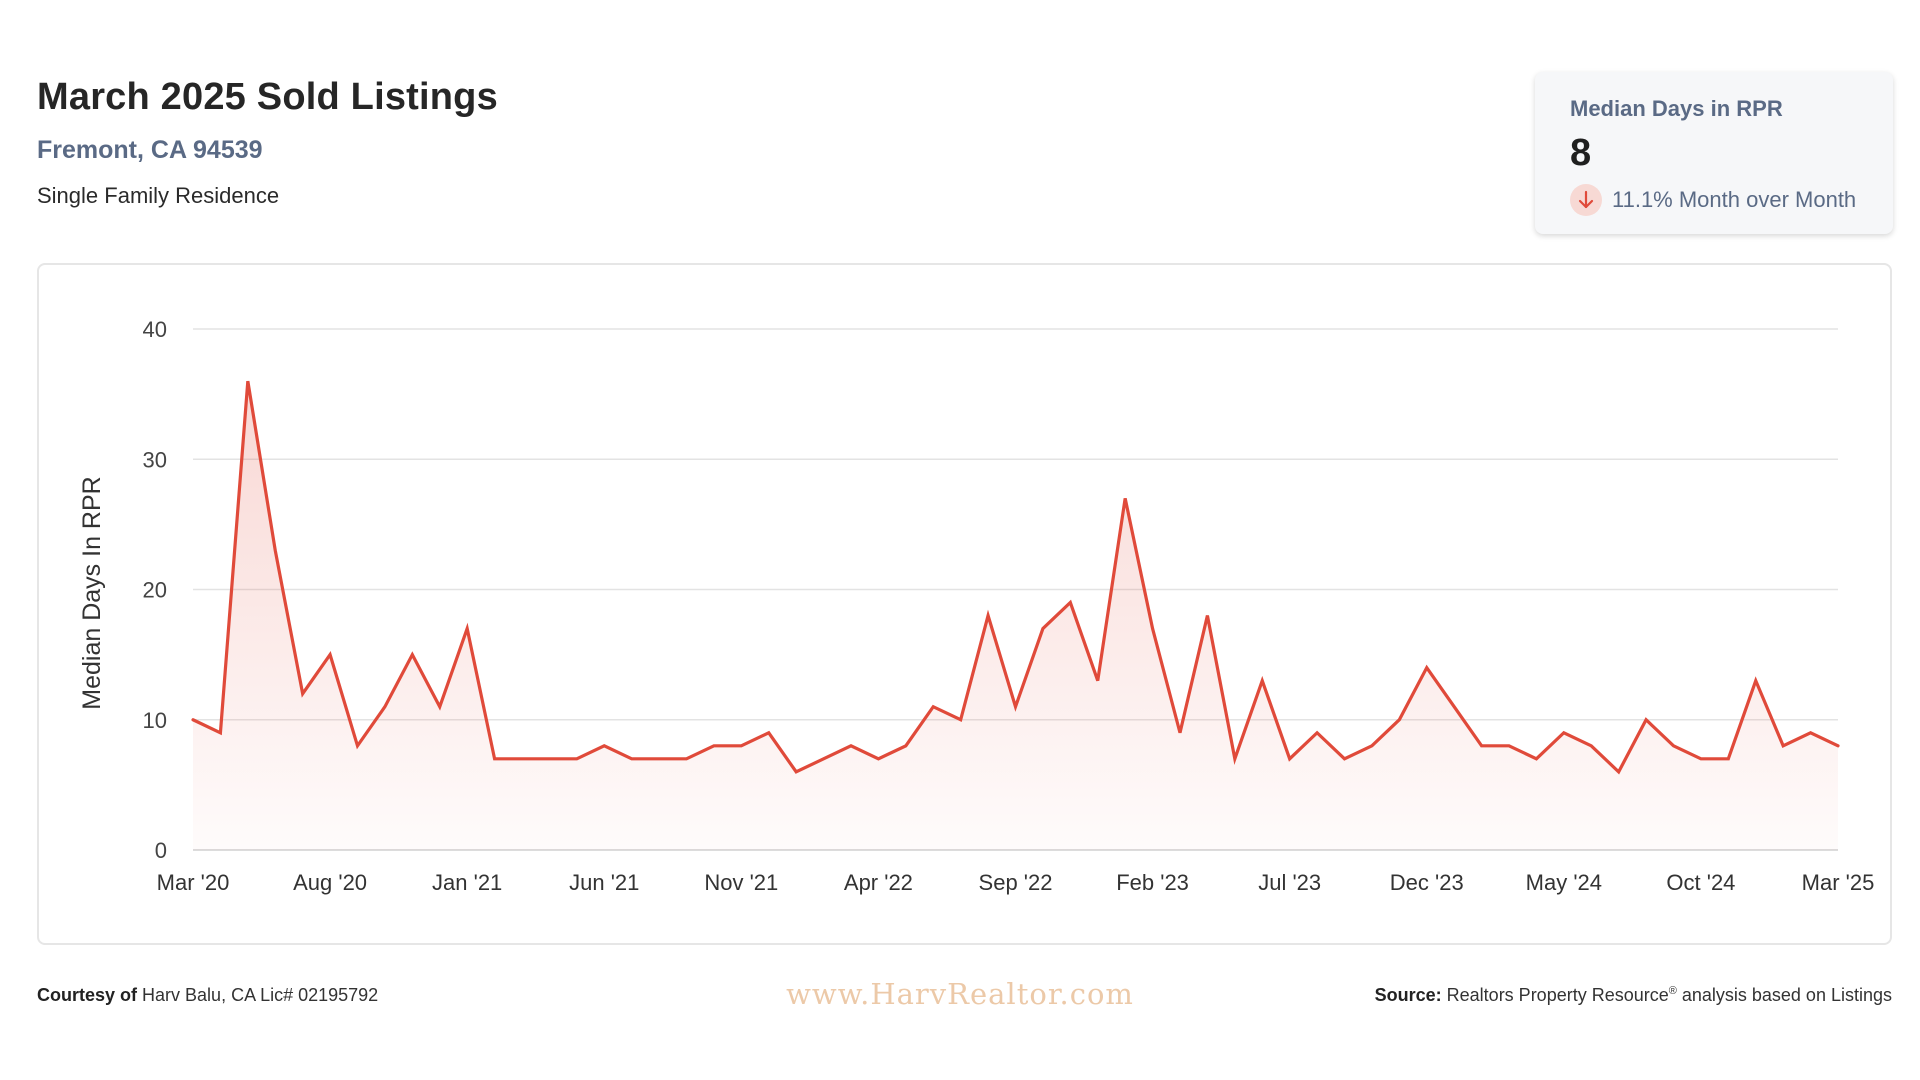  I want to click on y-tick-label: 0, so click(161, 850).